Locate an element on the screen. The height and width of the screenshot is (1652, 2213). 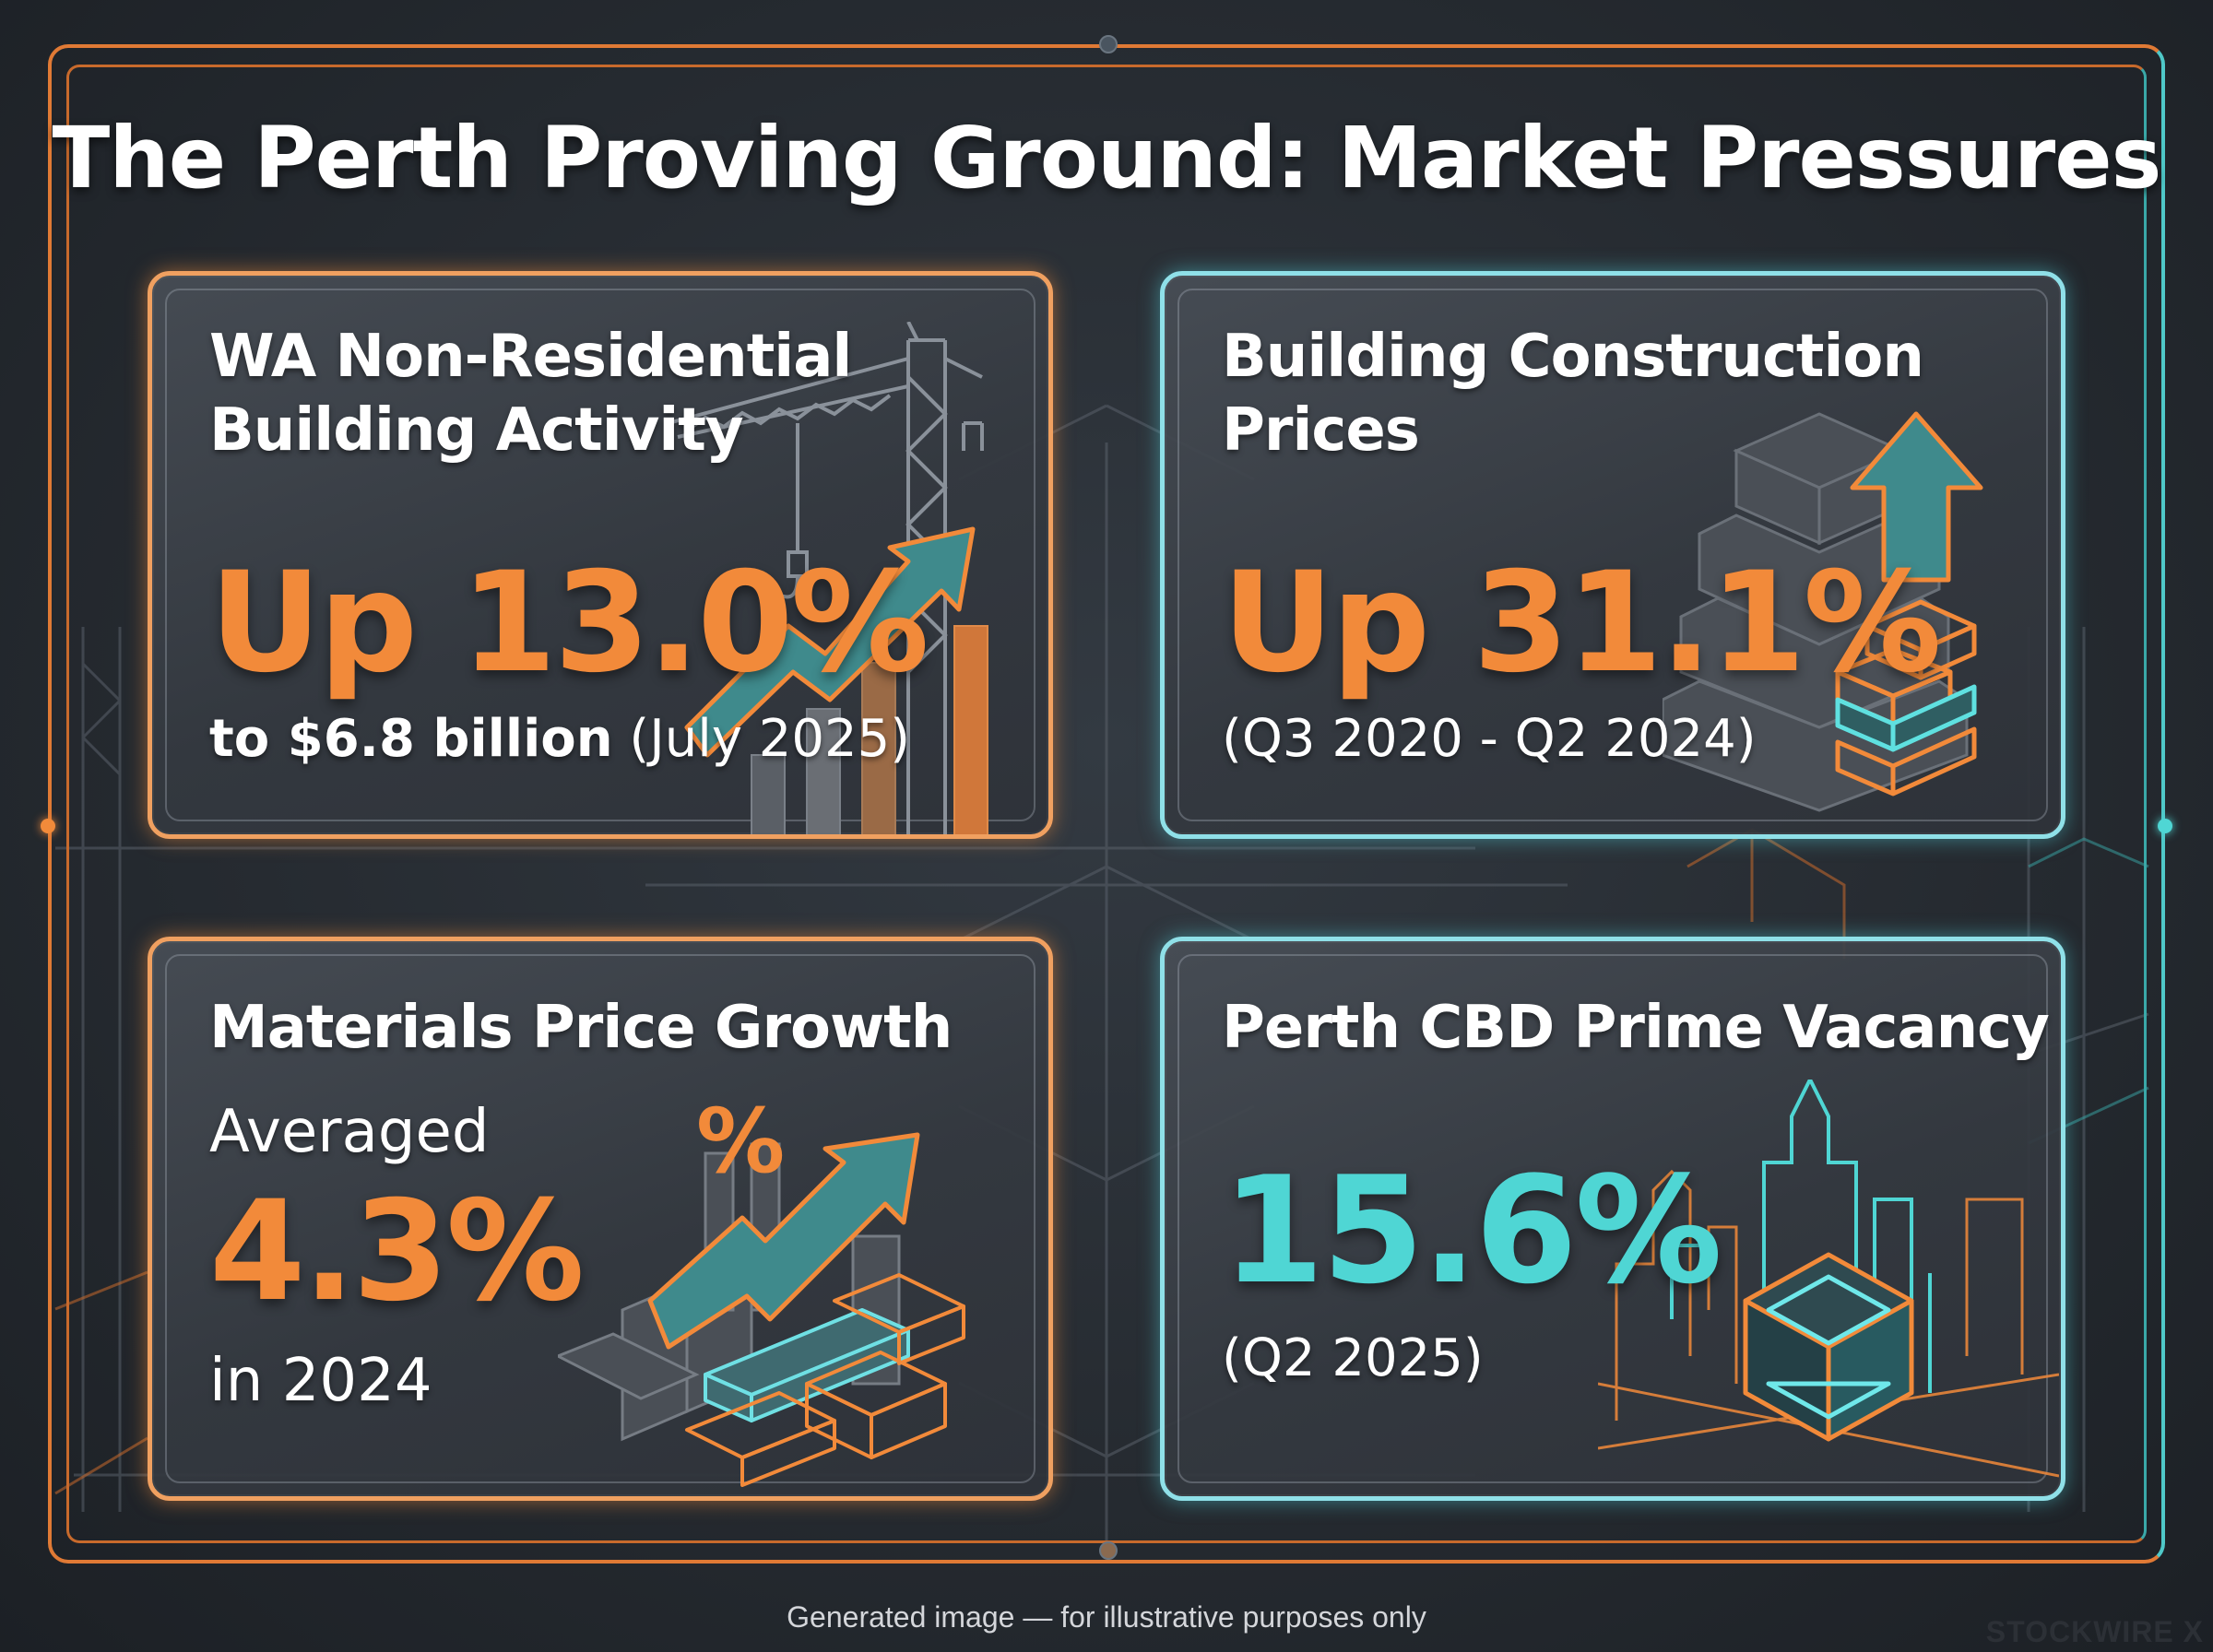
watermark: STOCKWIRE X is located at coordinates (2094, 1631).